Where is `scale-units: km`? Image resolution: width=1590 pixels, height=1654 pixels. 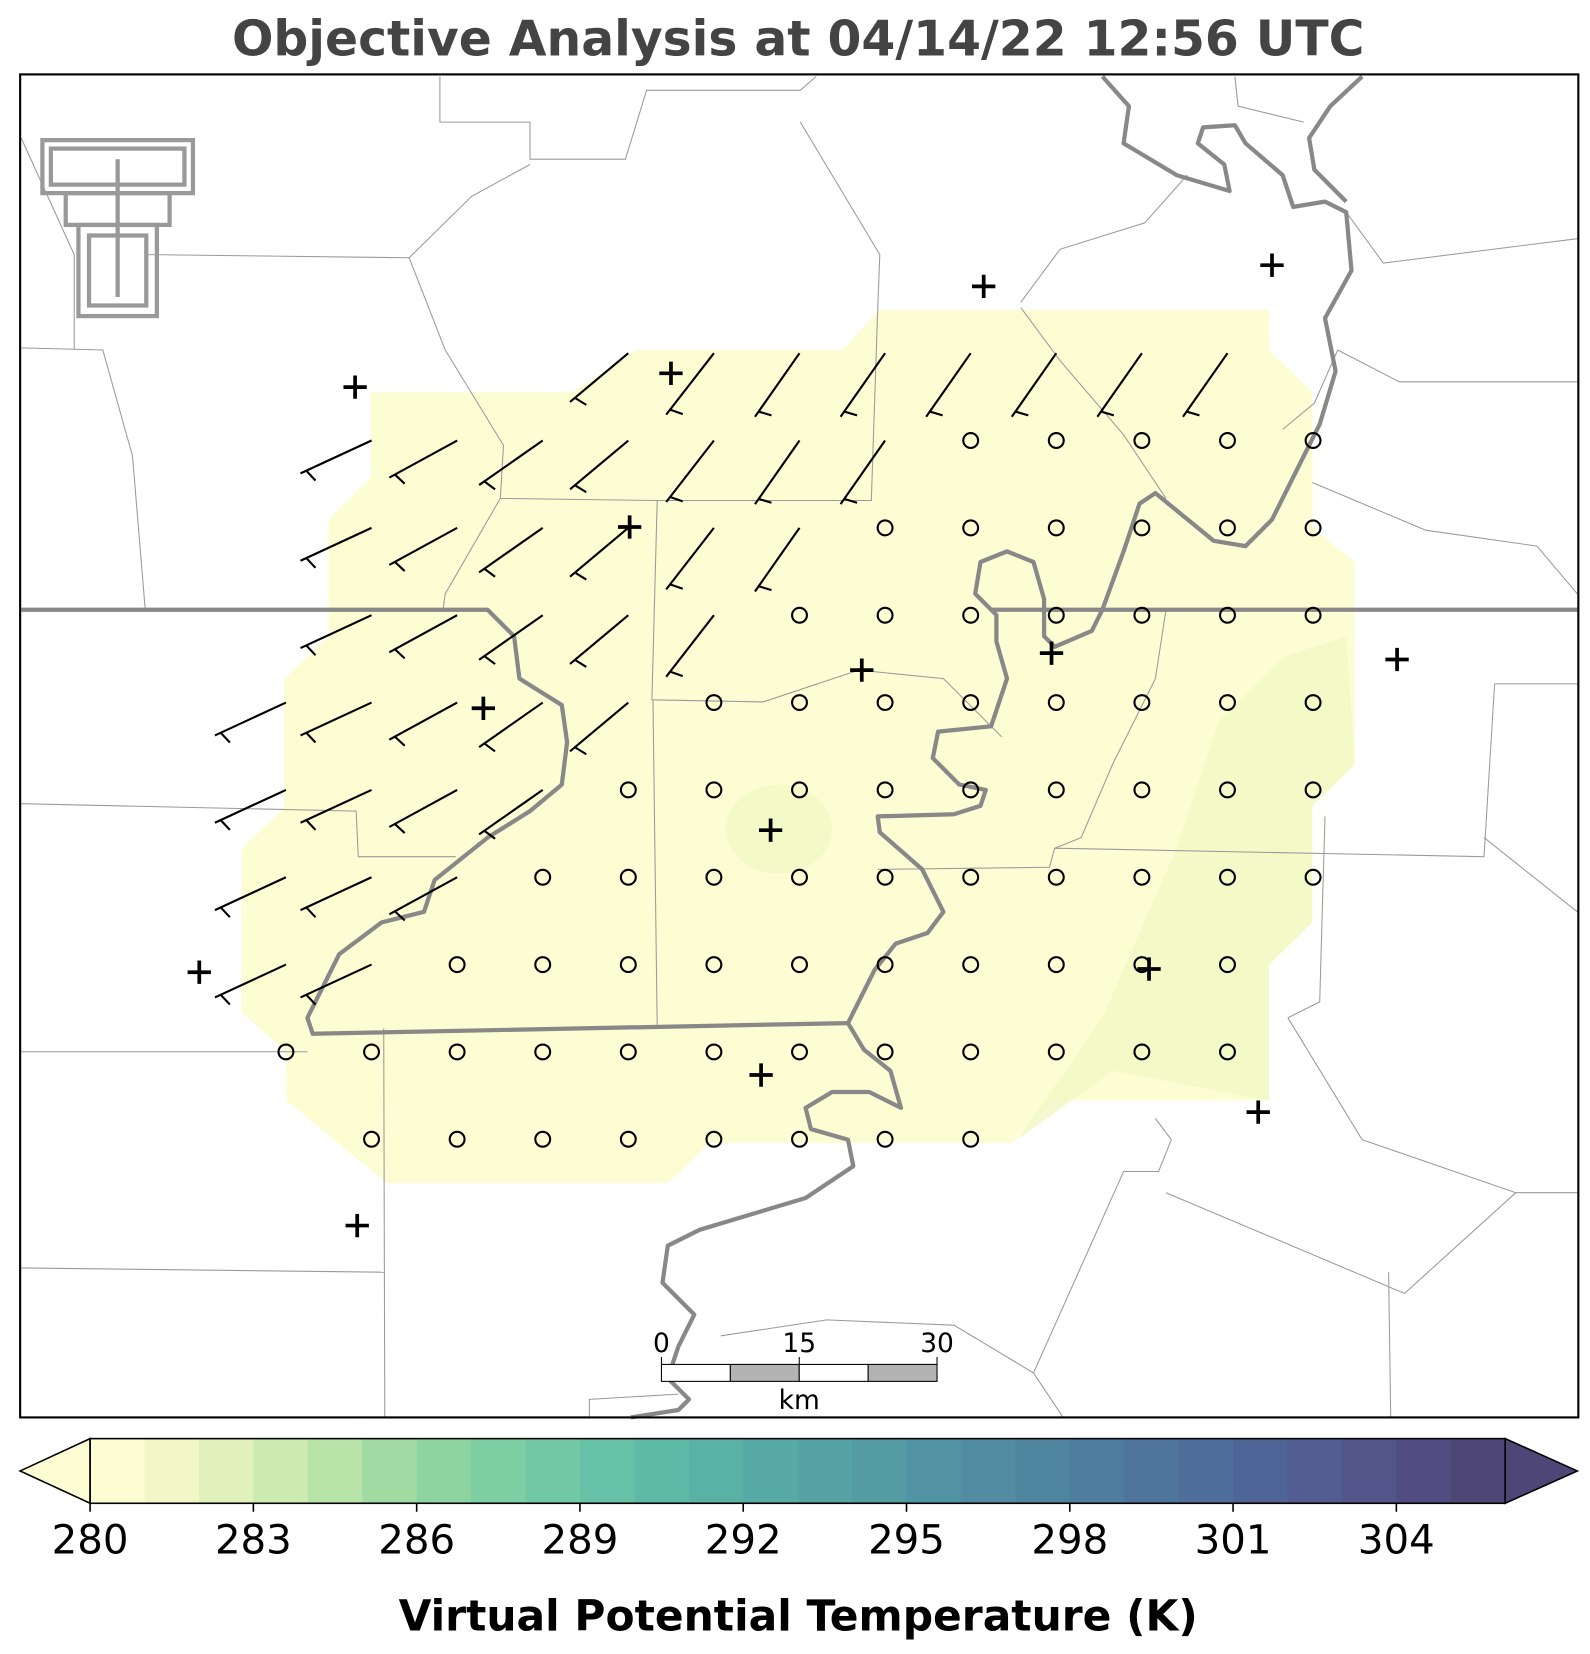 scale-units: km is located at coordinates (799, 1400).